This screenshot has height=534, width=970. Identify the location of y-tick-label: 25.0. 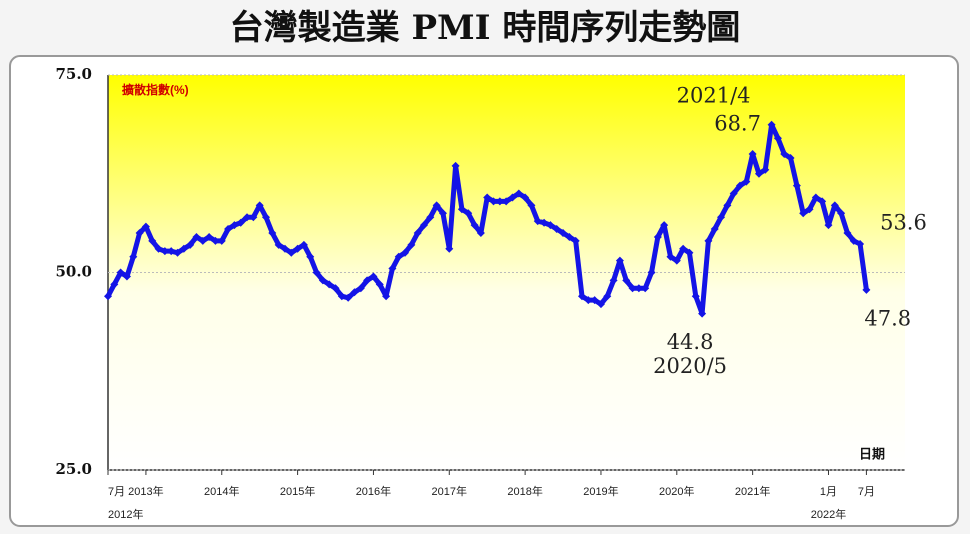
(73, 469).